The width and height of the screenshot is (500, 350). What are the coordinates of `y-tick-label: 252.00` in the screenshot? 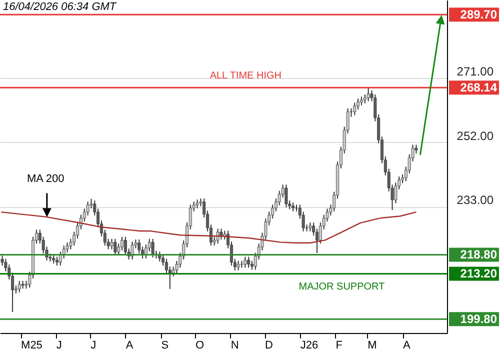 It's located at (475, 135).